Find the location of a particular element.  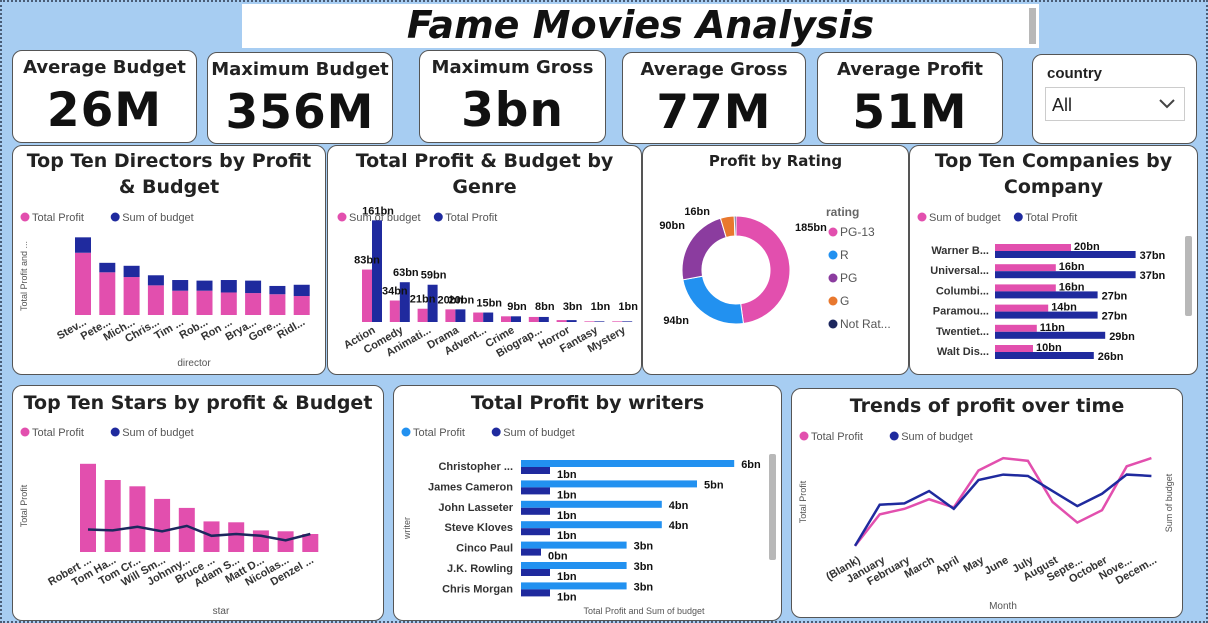

legend-label: PG-13 is located at coordinates (857, 232).